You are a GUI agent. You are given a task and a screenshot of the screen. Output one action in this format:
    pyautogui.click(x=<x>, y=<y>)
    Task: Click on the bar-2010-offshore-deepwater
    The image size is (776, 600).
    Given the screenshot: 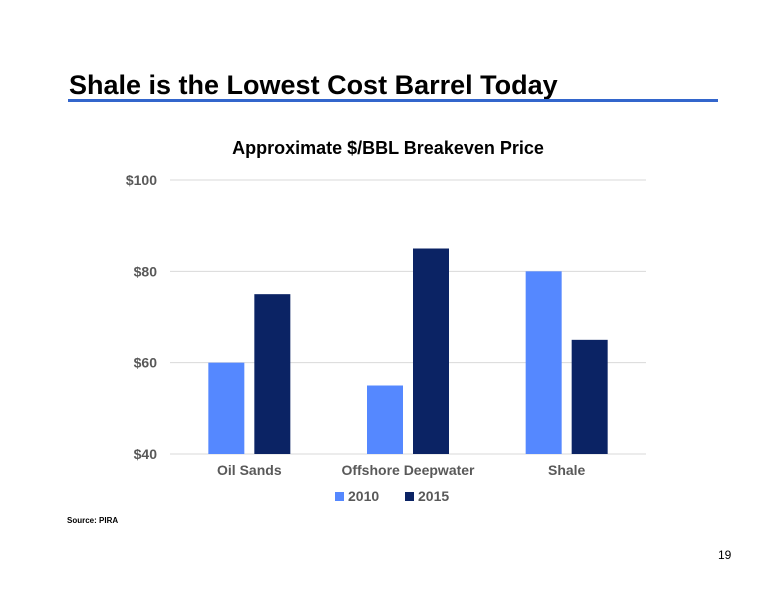 What is the action you would take?
    pyautogui.click(x=385, y=419)
    